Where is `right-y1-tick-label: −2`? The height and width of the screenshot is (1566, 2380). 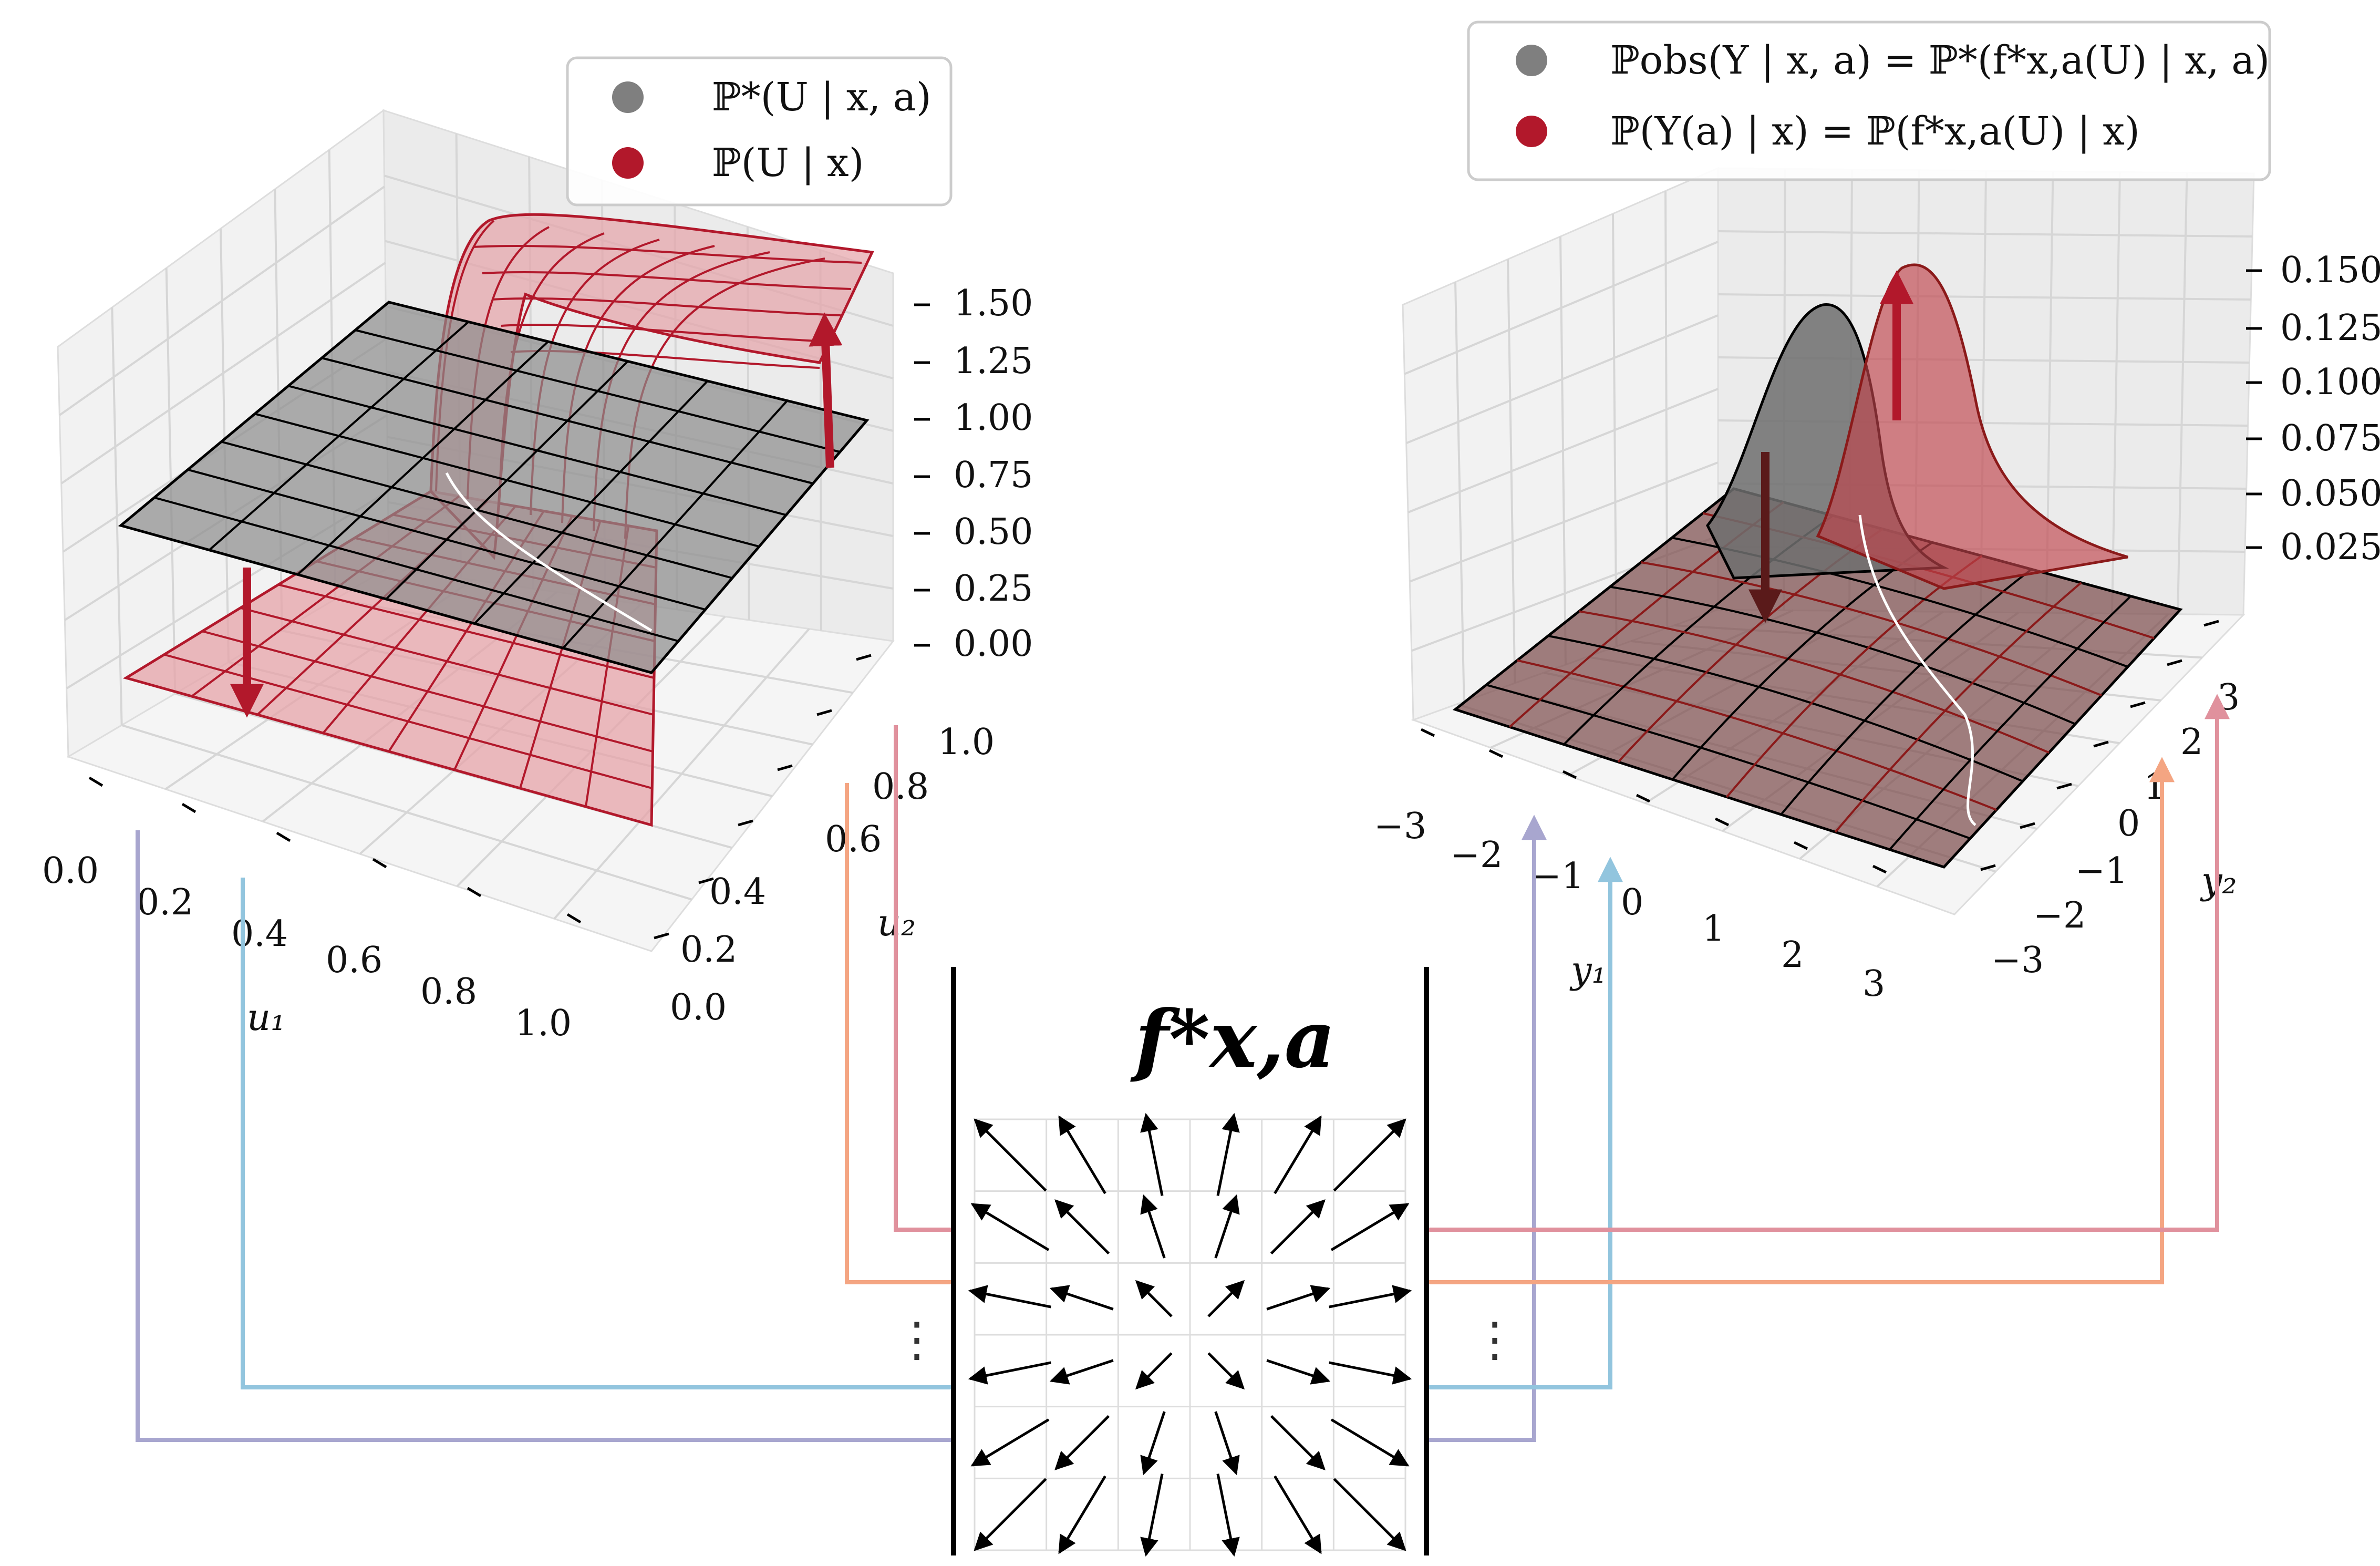 right-y1-tick-label: −2 is located at coordinates (1476, 855).